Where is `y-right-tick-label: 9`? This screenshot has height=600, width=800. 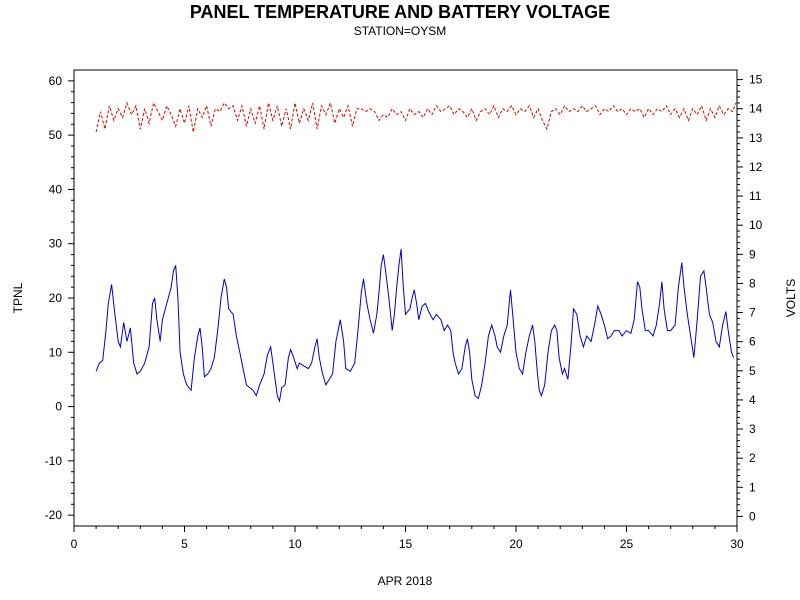
y-right-tick-label: 9 is located at coordinates (752, 254).